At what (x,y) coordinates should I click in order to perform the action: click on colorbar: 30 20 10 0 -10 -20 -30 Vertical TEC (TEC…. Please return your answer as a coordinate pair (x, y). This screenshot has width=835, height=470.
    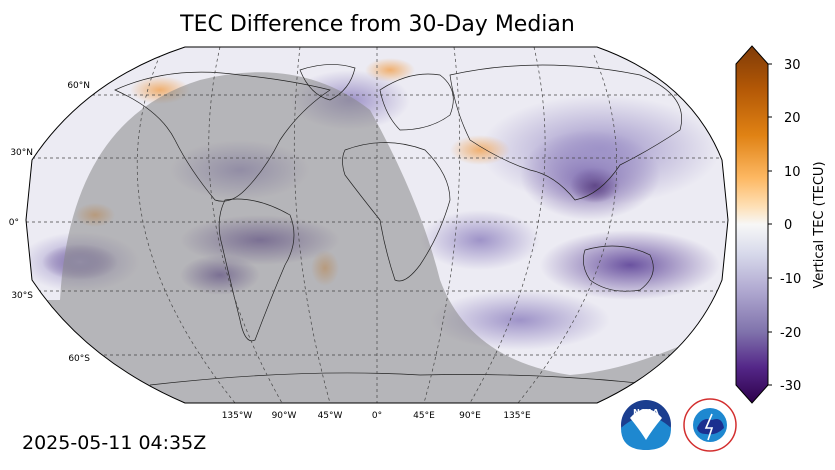
    Looking at the image, I should click on (781, 224).